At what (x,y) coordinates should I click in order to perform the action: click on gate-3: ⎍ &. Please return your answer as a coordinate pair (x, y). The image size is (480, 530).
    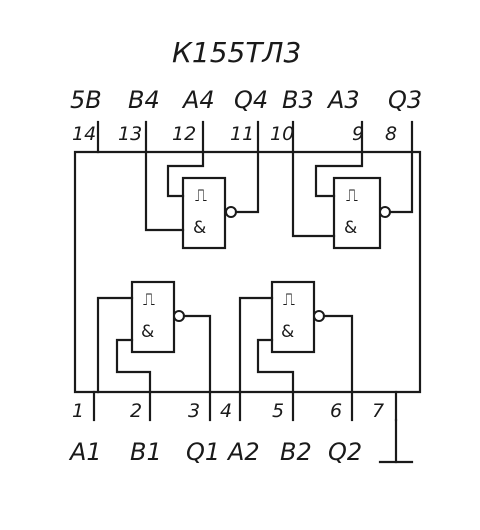
    Looking at the image, I should click on (352, 200).